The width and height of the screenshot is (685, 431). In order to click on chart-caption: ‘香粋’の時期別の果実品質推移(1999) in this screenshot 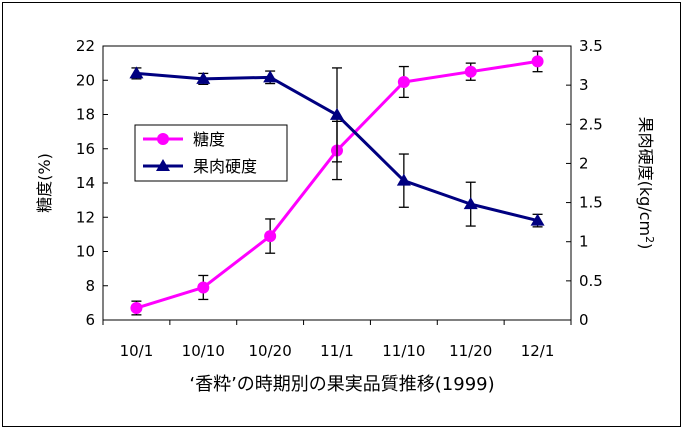, I will do `click(341, 384)`.